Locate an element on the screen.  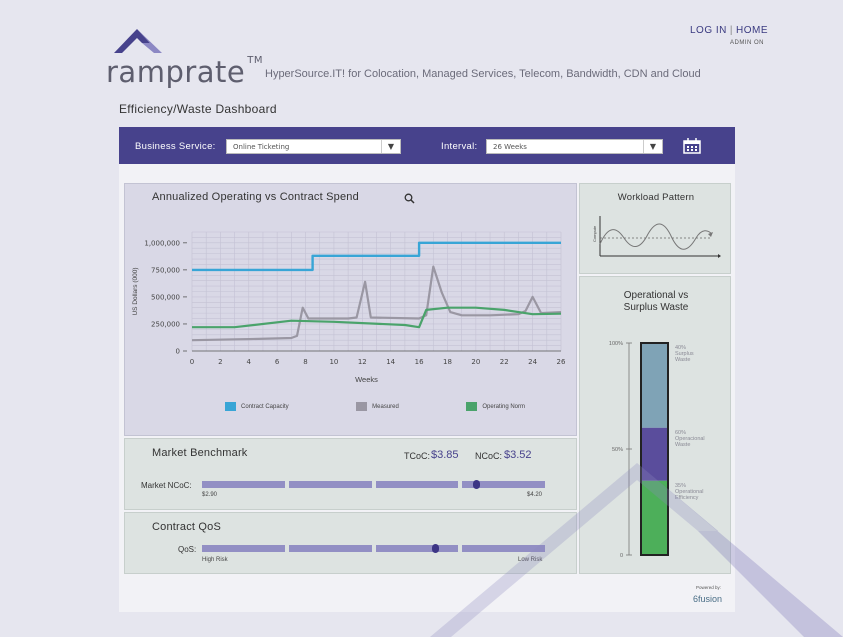
benchmark-min: $2.90 is located at coordinates (210, 495).